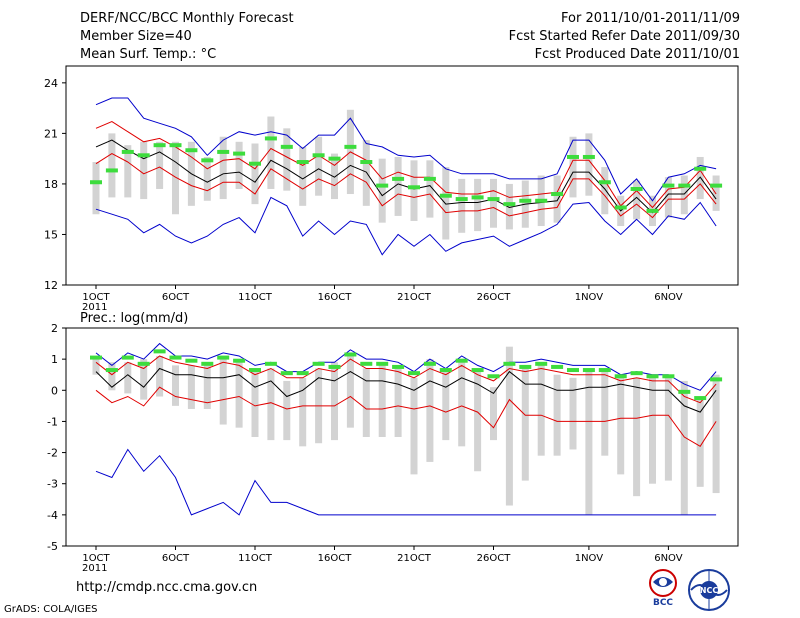 This screenshot has height=618, width=800. What do you see at coordinates (96, 297) in the screenshot?
I see `temp-x-tick-label: 1OCT` at bounding box center [96, 297].